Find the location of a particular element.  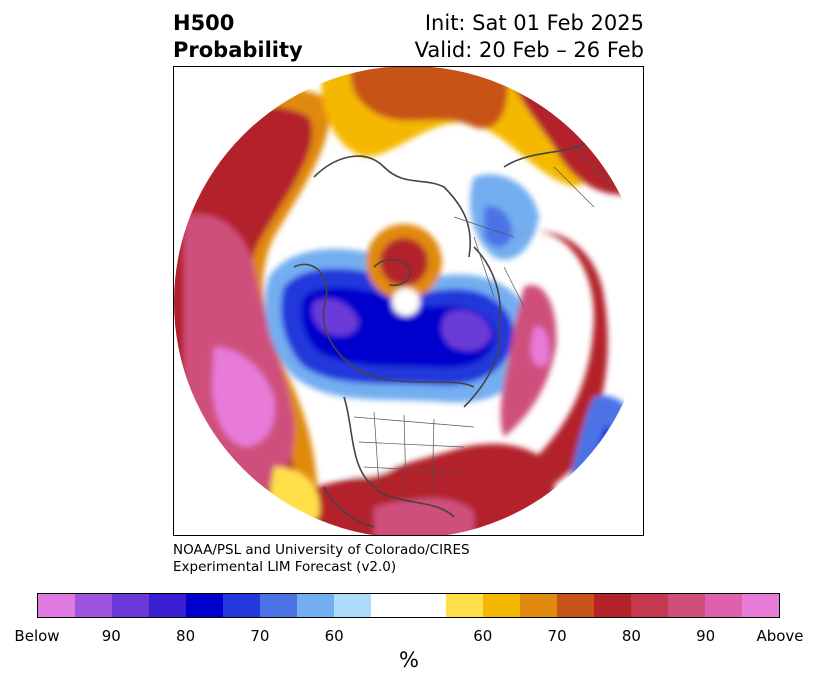

colorbar-tick-label: Above is located at coordinates (780, 636).